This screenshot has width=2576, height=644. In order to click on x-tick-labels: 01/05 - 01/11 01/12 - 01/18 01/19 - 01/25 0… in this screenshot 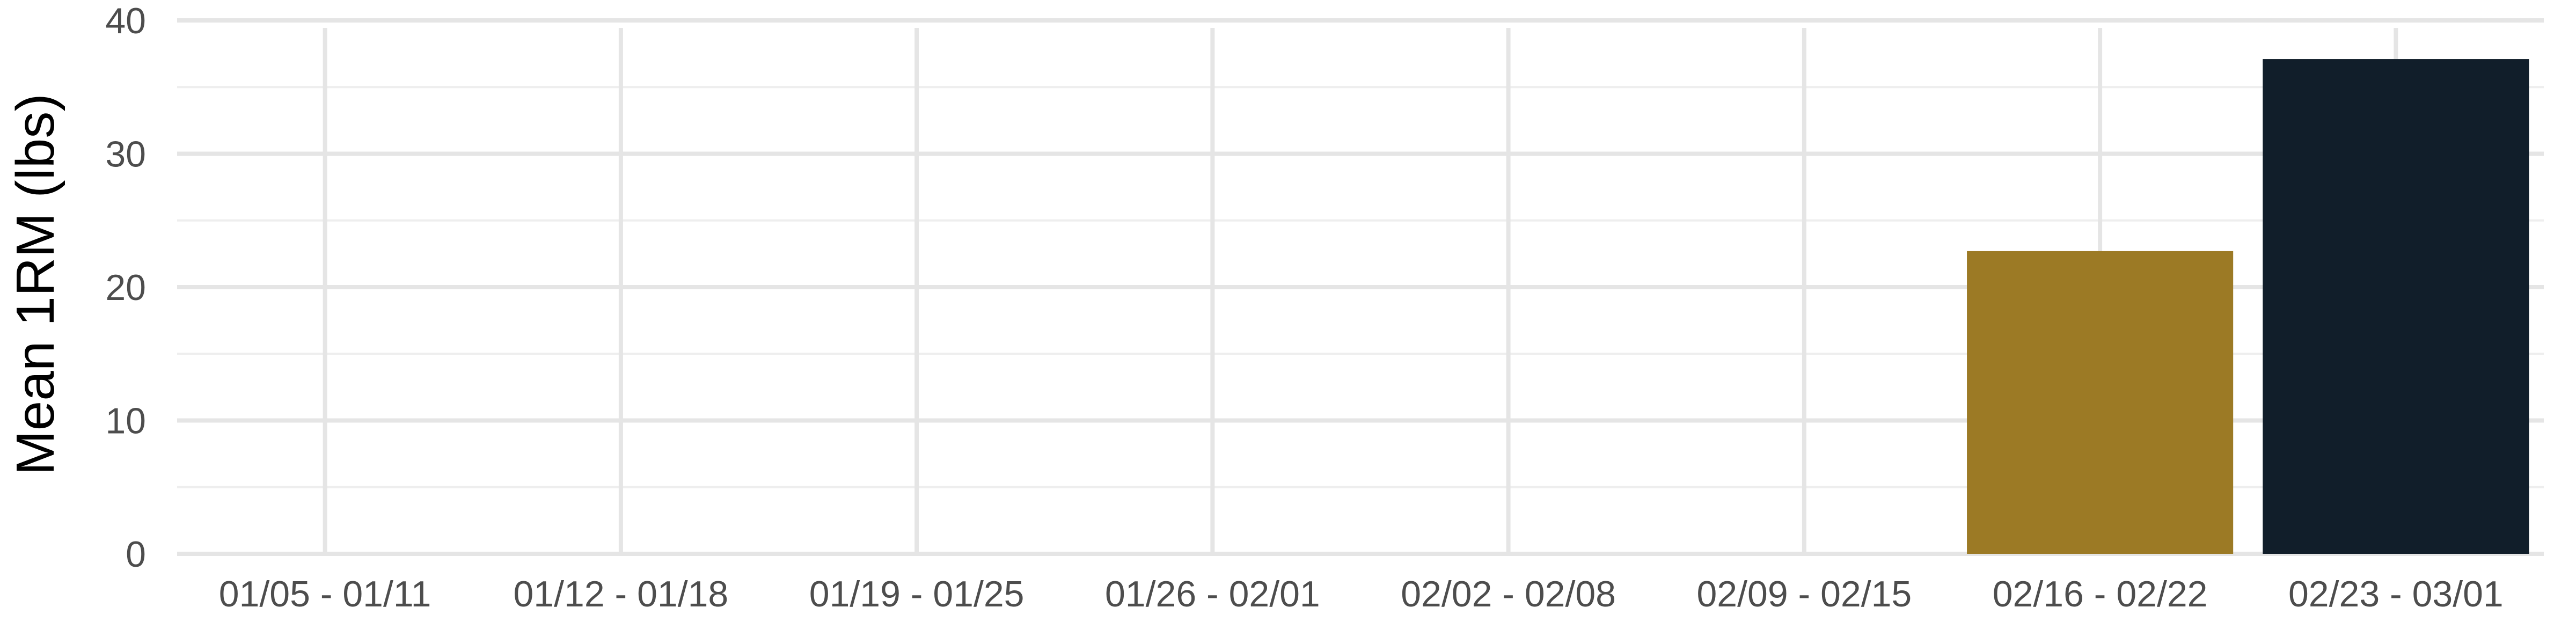, I will do `click(1361, 594)`.